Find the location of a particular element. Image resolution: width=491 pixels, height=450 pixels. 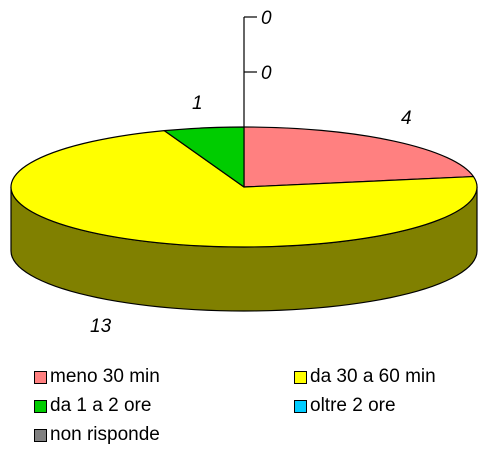

leader-lines is located at coordinates (250, 71).